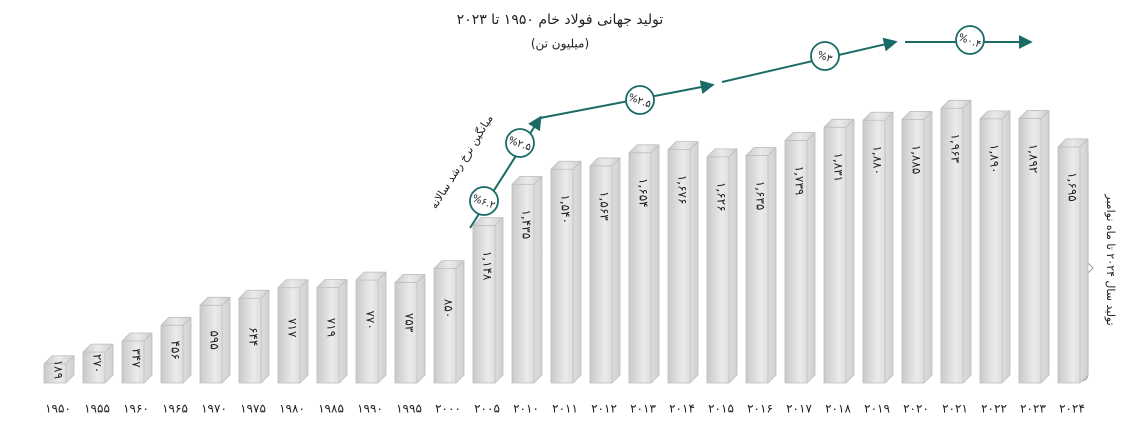 Image resolution: width=1146 pixels, height=436 pixels. I want to click on x-tick-label: ۱۹۵۵, so click(97, 409).